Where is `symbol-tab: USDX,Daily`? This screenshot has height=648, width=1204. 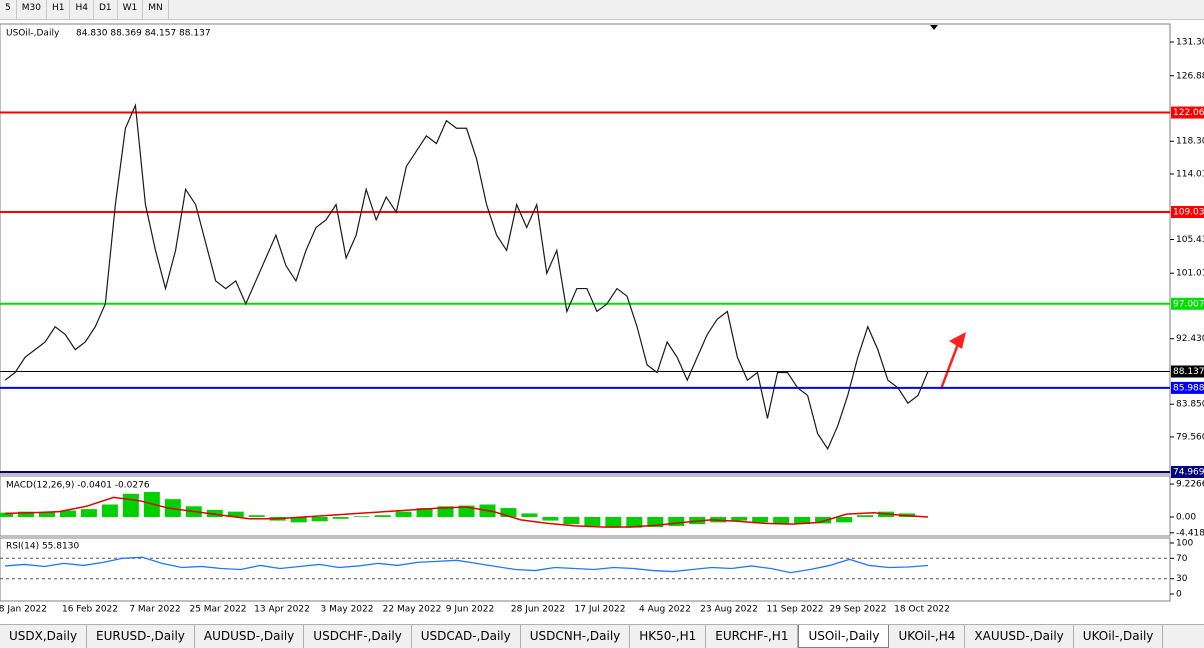
symbol-tab: USDX,Daily is located at coordinates (44, 636).